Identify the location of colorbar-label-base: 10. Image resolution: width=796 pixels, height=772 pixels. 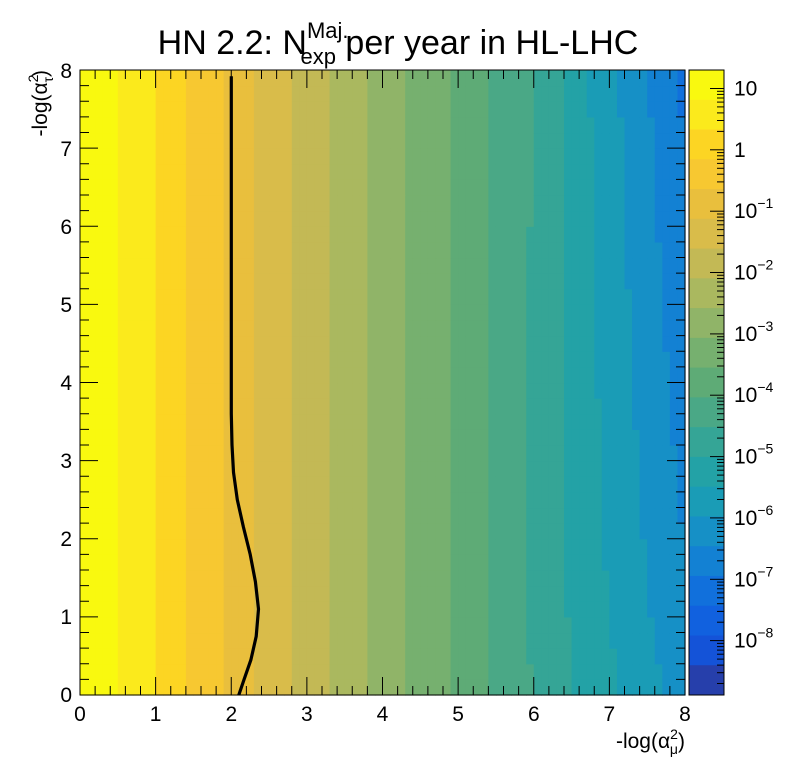
(745, 273).